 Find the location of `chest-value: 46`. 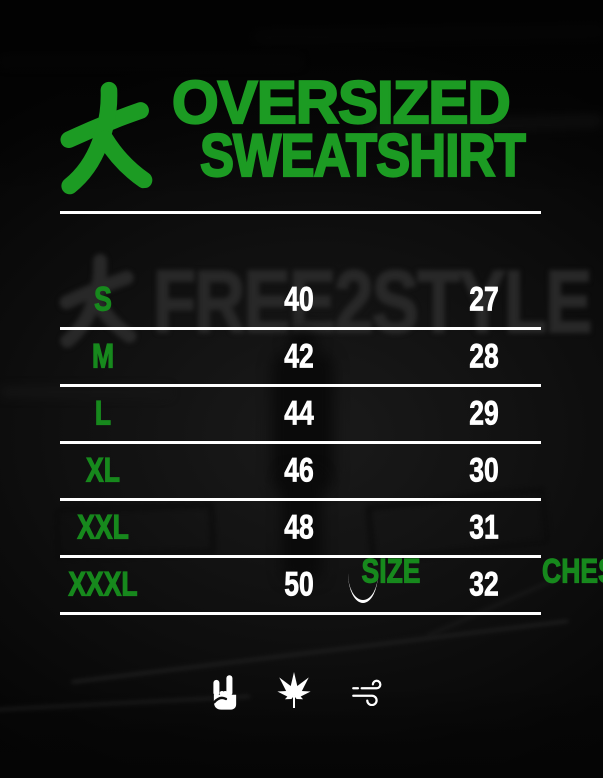

chest-value: 46 is located at coordinates (299, 470).